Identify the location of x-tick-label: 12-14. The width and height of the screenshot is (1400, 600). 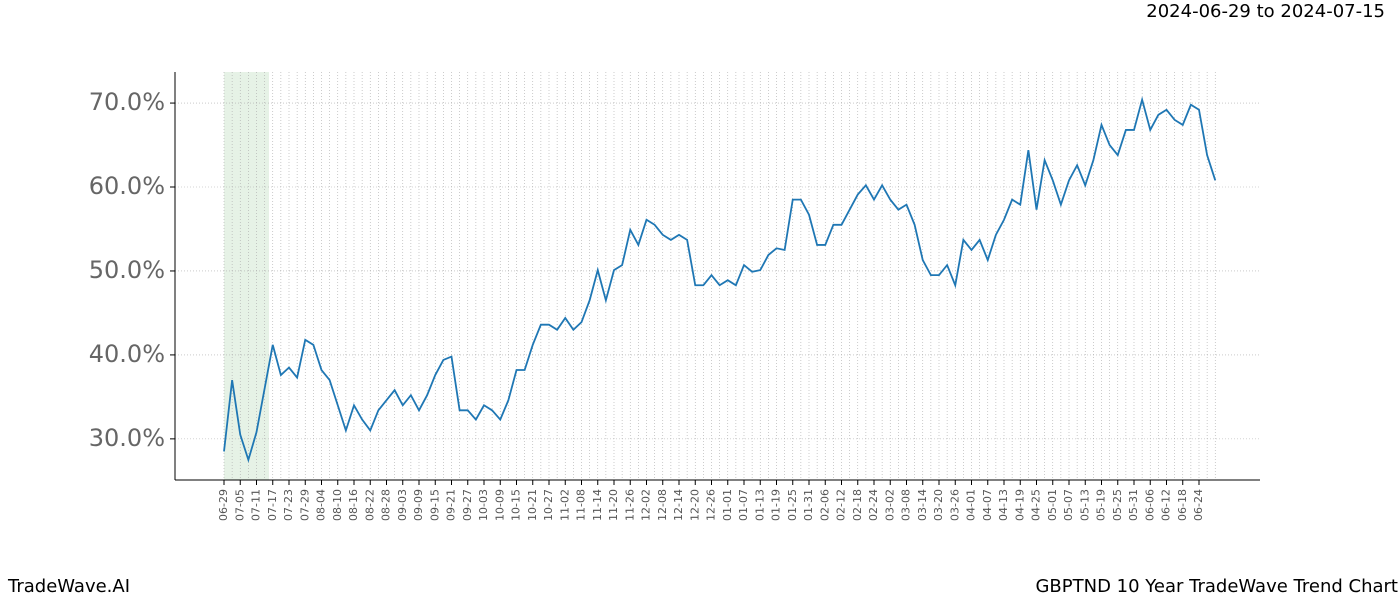
(678, 505).